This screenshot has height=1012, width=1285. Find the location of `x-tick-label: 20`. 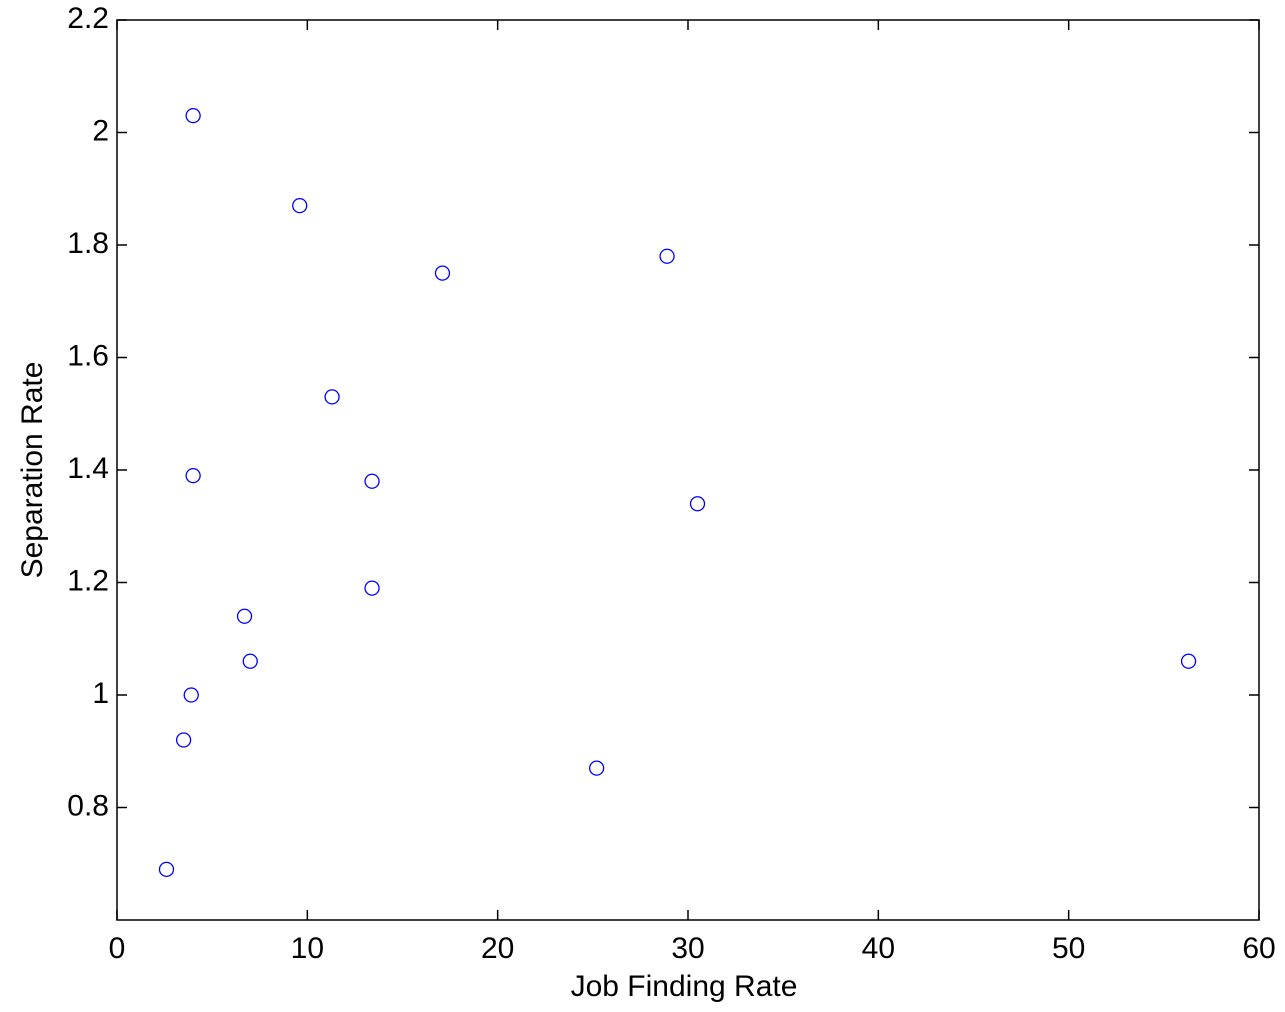

x-tick-label: 20 is located at coordinates (497, 948).